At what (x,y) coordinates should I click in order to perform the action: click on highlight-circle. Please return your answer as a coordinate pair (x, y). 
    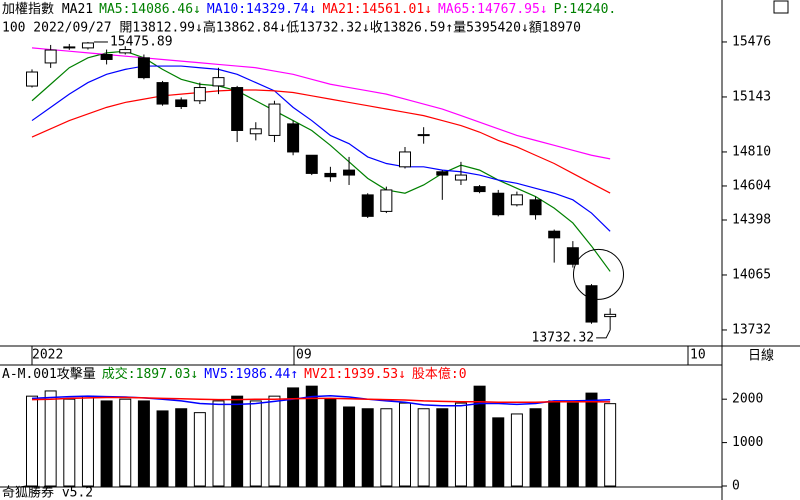
    Looking at the image, I should click on (598, 274).